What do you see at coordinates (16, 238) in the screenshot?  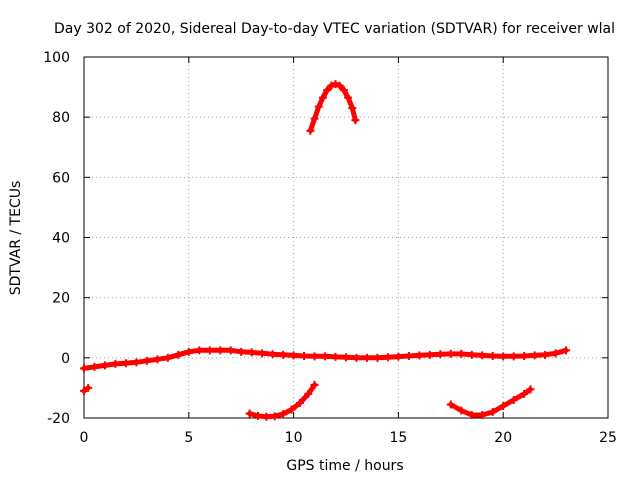 I see `y-axis-label: SDTVAR / TECUs` at bounding box center [16, 238].